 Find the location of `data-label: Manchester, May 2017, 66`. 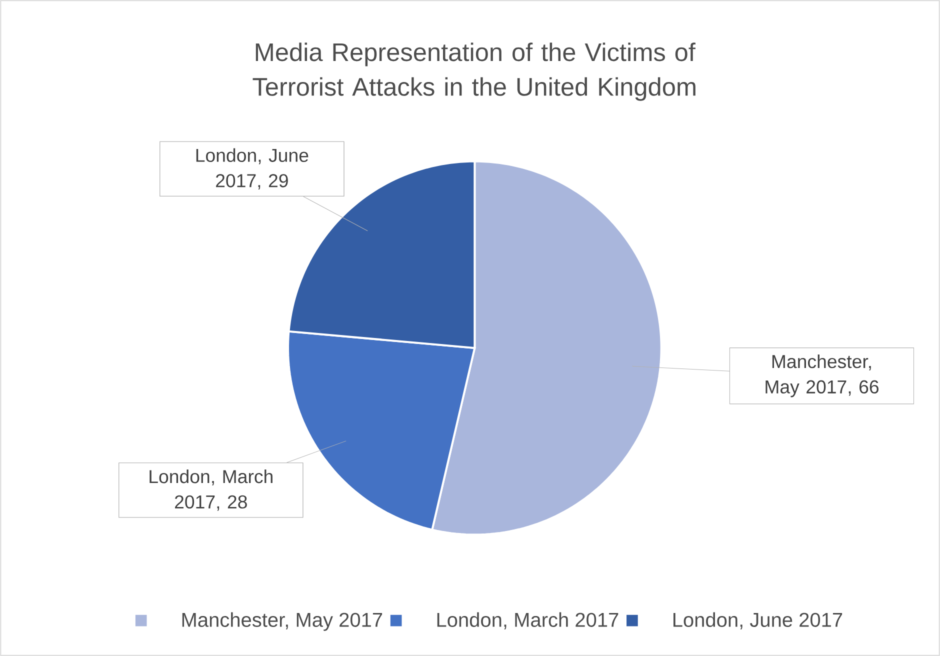

data-label: Manchester, May 2017, 66 is located at coordinates (822, 376).